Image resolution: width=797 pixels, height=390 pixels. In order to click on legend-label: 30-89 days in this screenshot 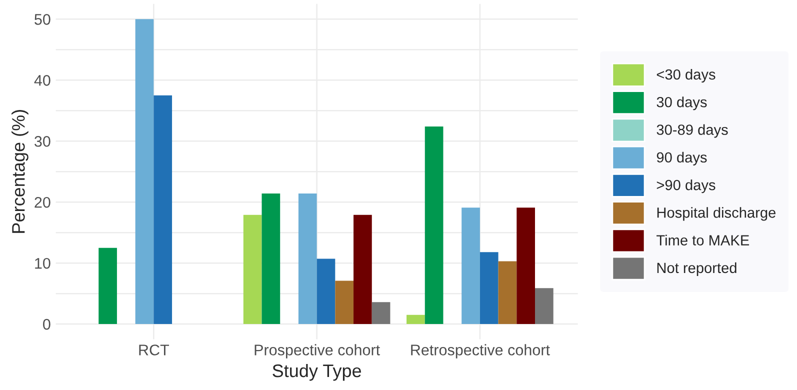, I will do `click(692, 131)`.